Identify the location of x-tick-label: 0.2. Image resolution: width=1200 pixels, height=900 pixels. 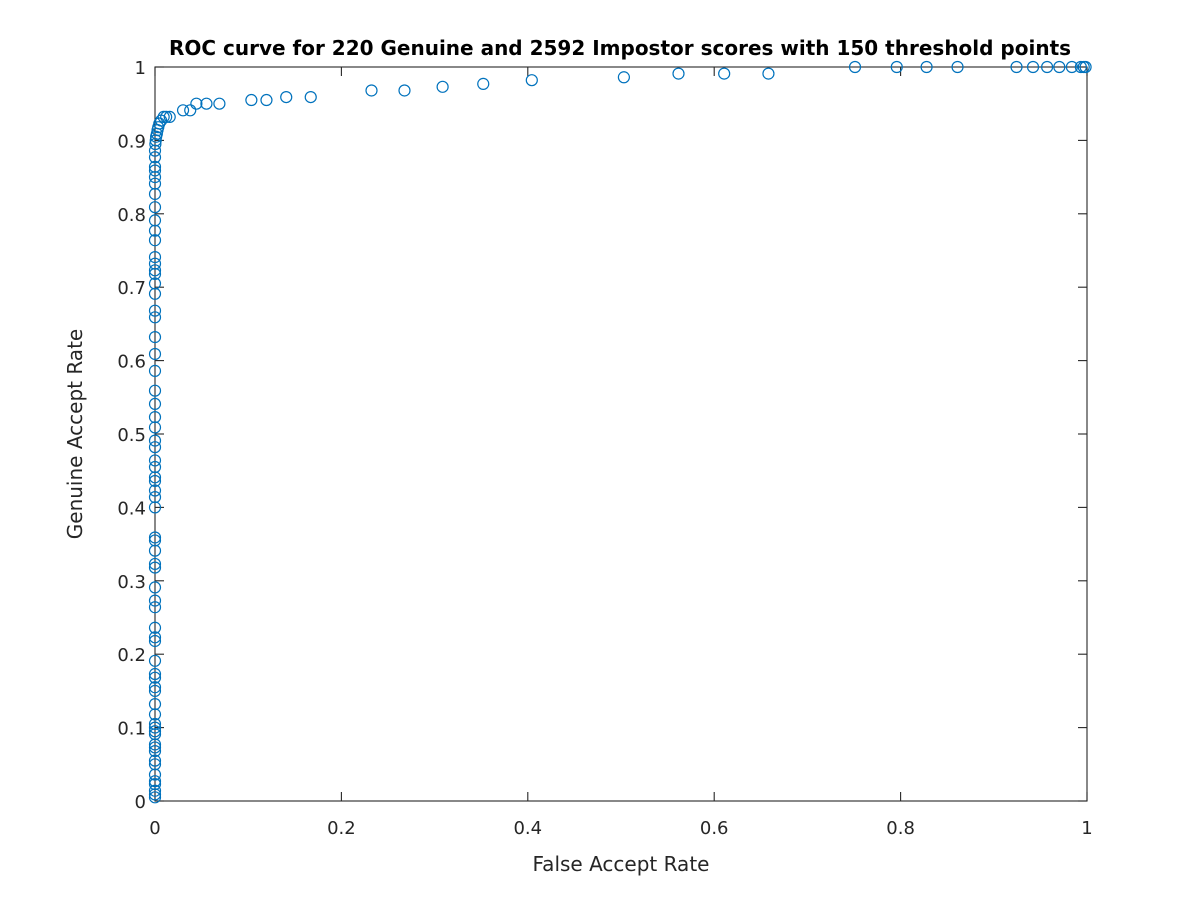
(341, 828).